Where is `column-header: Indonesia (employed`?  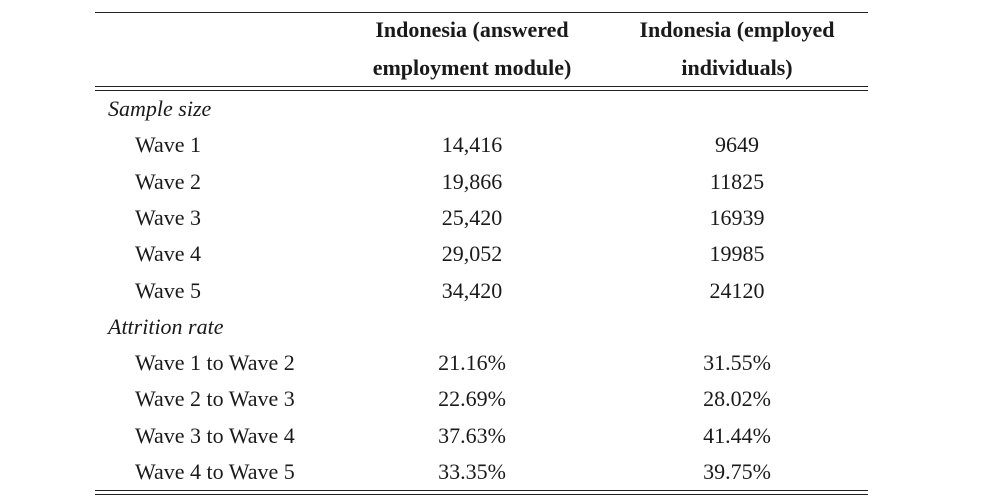 column-header: Indonesia (employed is located at coordinates (737, 29).